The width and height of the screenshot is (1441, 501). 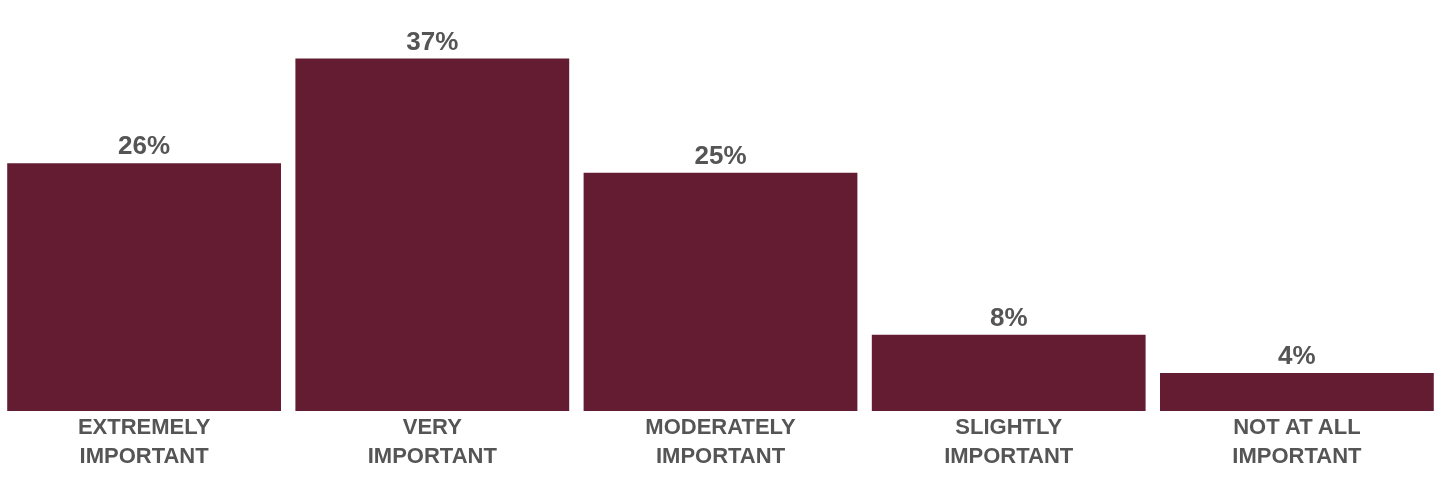 What do you see at coordinates (1008, 316) in the screenshot?
I see `data-label: 8%` at bounding box center [1008, 316].